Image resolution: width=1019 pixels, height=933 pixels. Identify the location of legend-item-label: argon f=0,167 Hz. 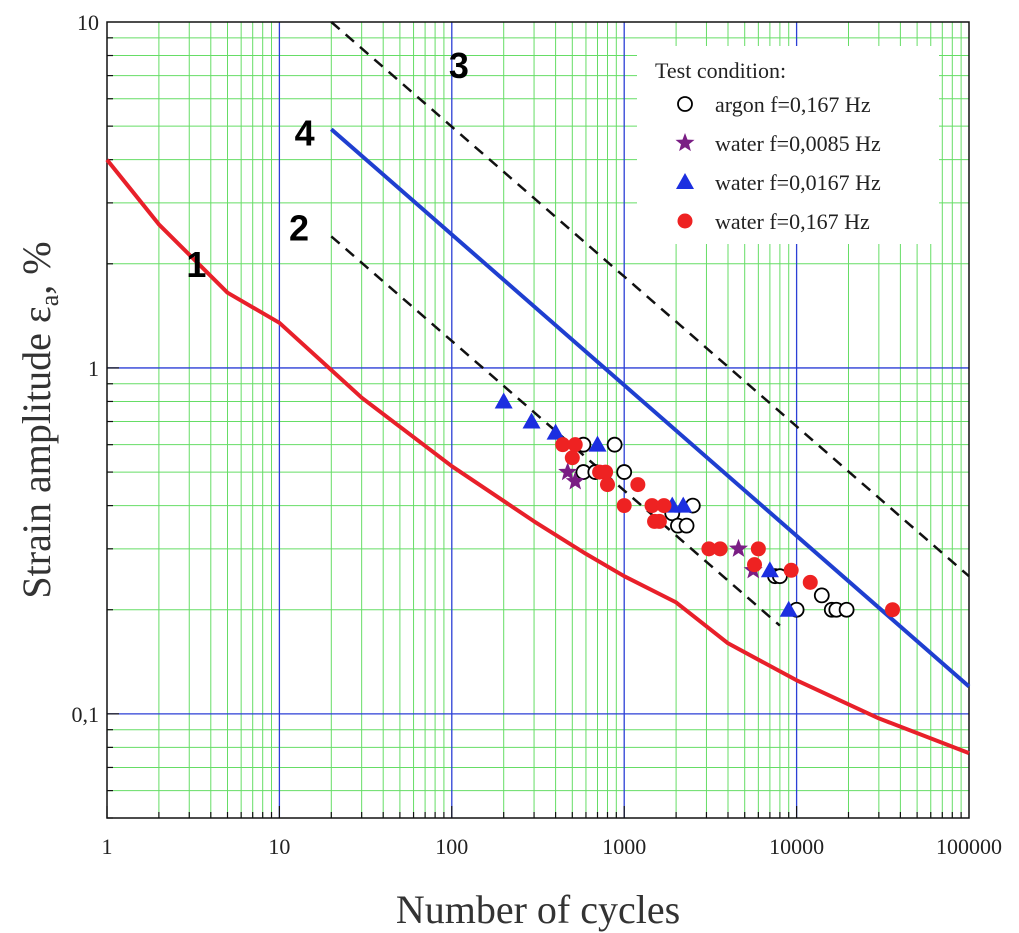
(793, 104).